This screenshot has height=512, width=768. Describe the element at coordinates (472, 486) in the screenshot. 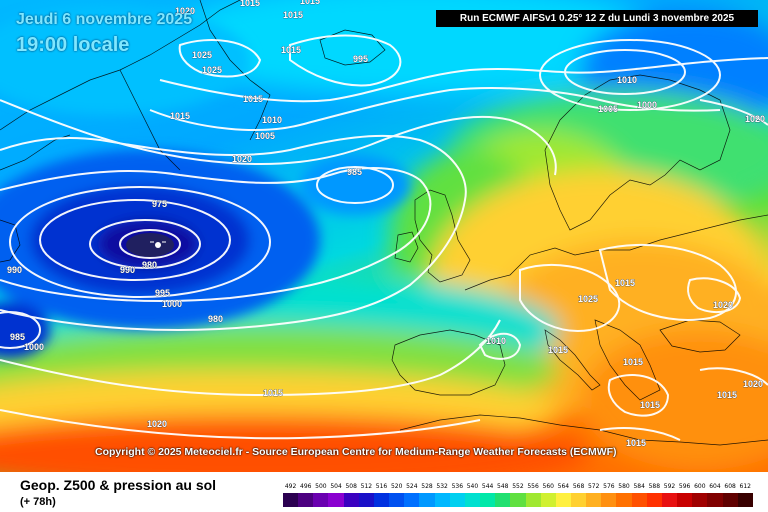

I see `scale-value-label: 540` at that location.